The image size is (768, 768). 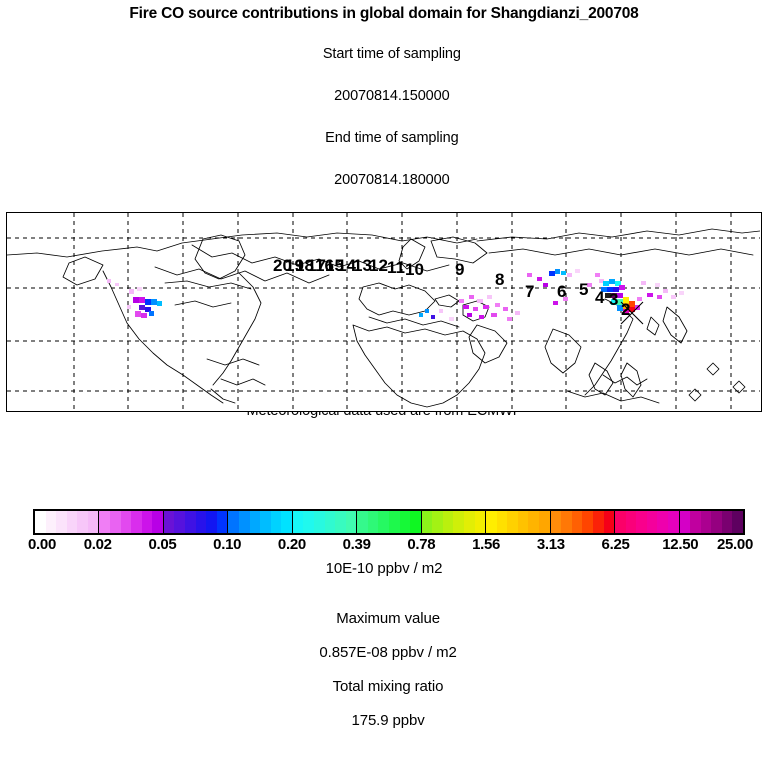 What do you see at coordinates (388, 652) in the screenshot?
I see `maximum-value: 0.857E-08 ppbv / m2` at bounding box center [388, 652].